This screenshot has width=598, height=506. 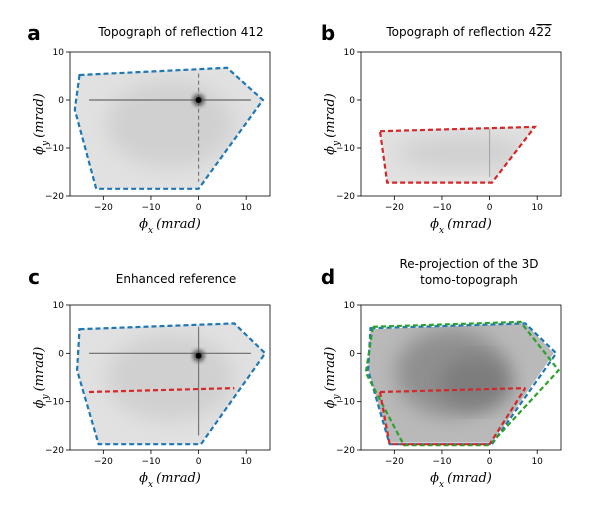 I want to click on y-axis-label-d: ϕy(mrad), so click(x=332, y=378).